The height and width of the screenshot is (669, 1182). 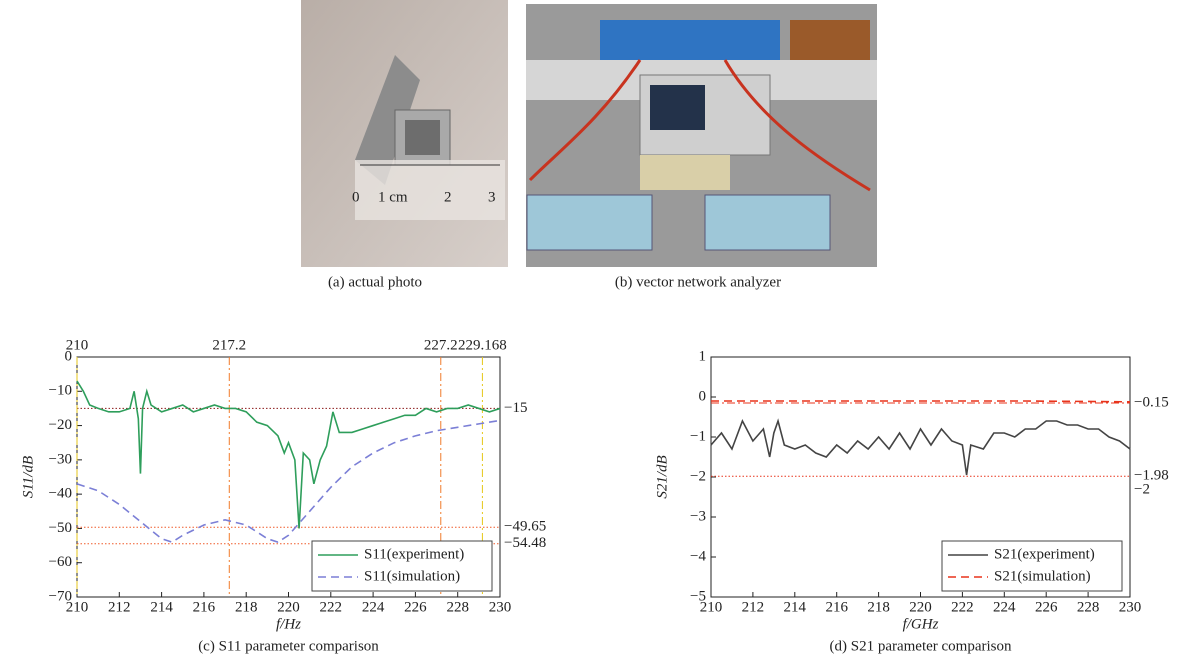 I want to click on y-axis-label: S11/dB, so click(x=28, y=477).